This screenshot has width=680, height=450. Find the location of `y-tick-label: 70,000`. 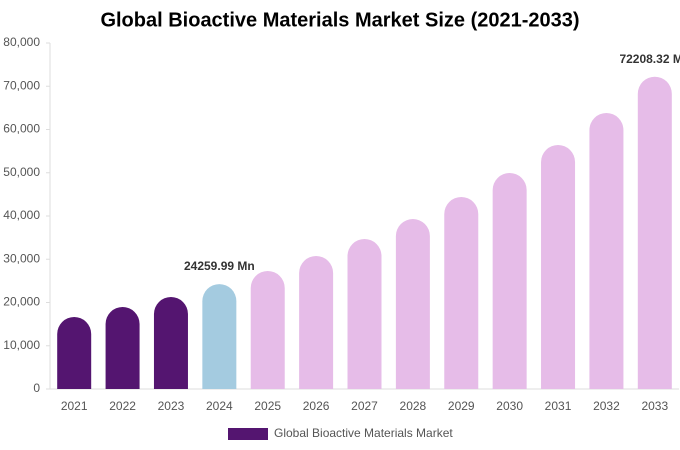

y-tick-label: 70,000 is located at coordinates (21, 85).